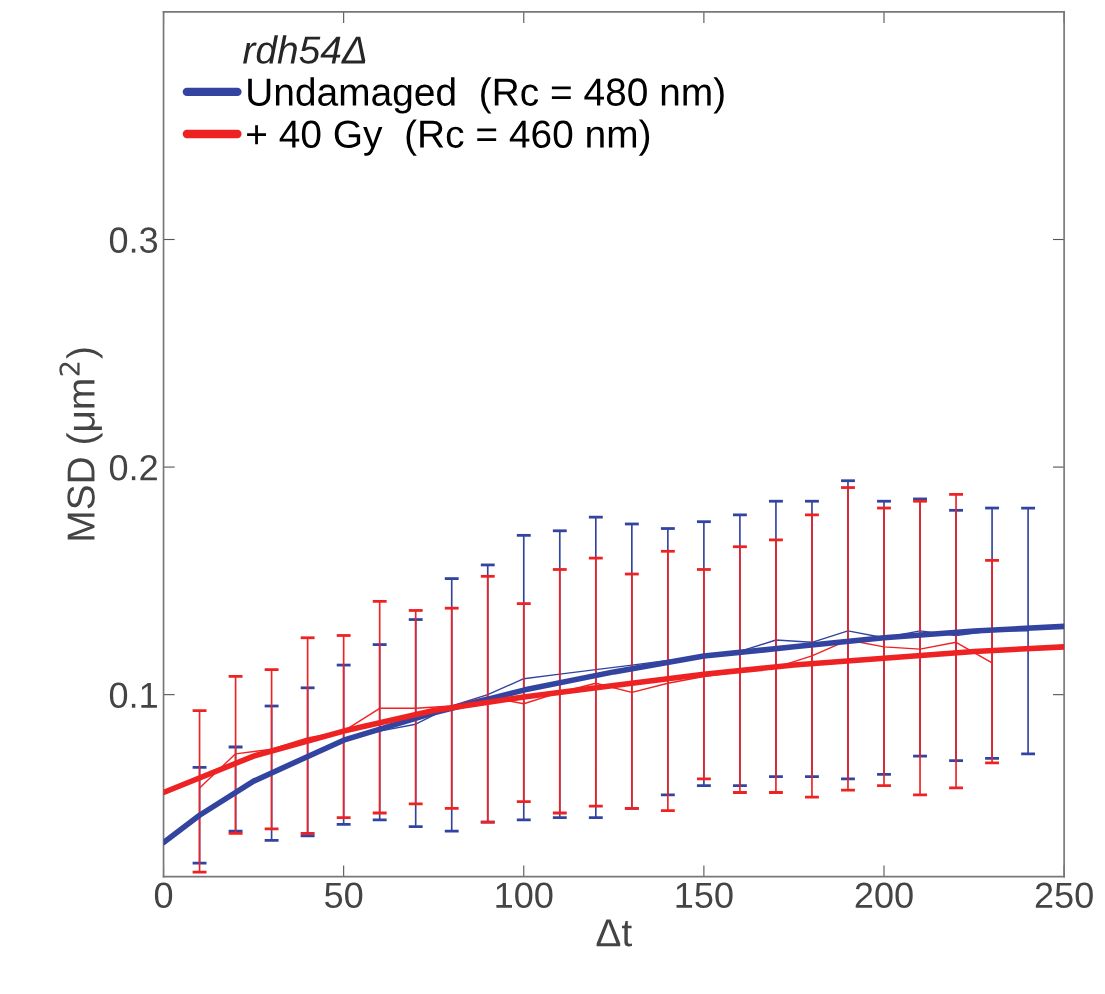  What do you see at coordinates (1064, 895) in the screenshot?
I see `x-tick-label: 250` at bounding box center [1064, 895].